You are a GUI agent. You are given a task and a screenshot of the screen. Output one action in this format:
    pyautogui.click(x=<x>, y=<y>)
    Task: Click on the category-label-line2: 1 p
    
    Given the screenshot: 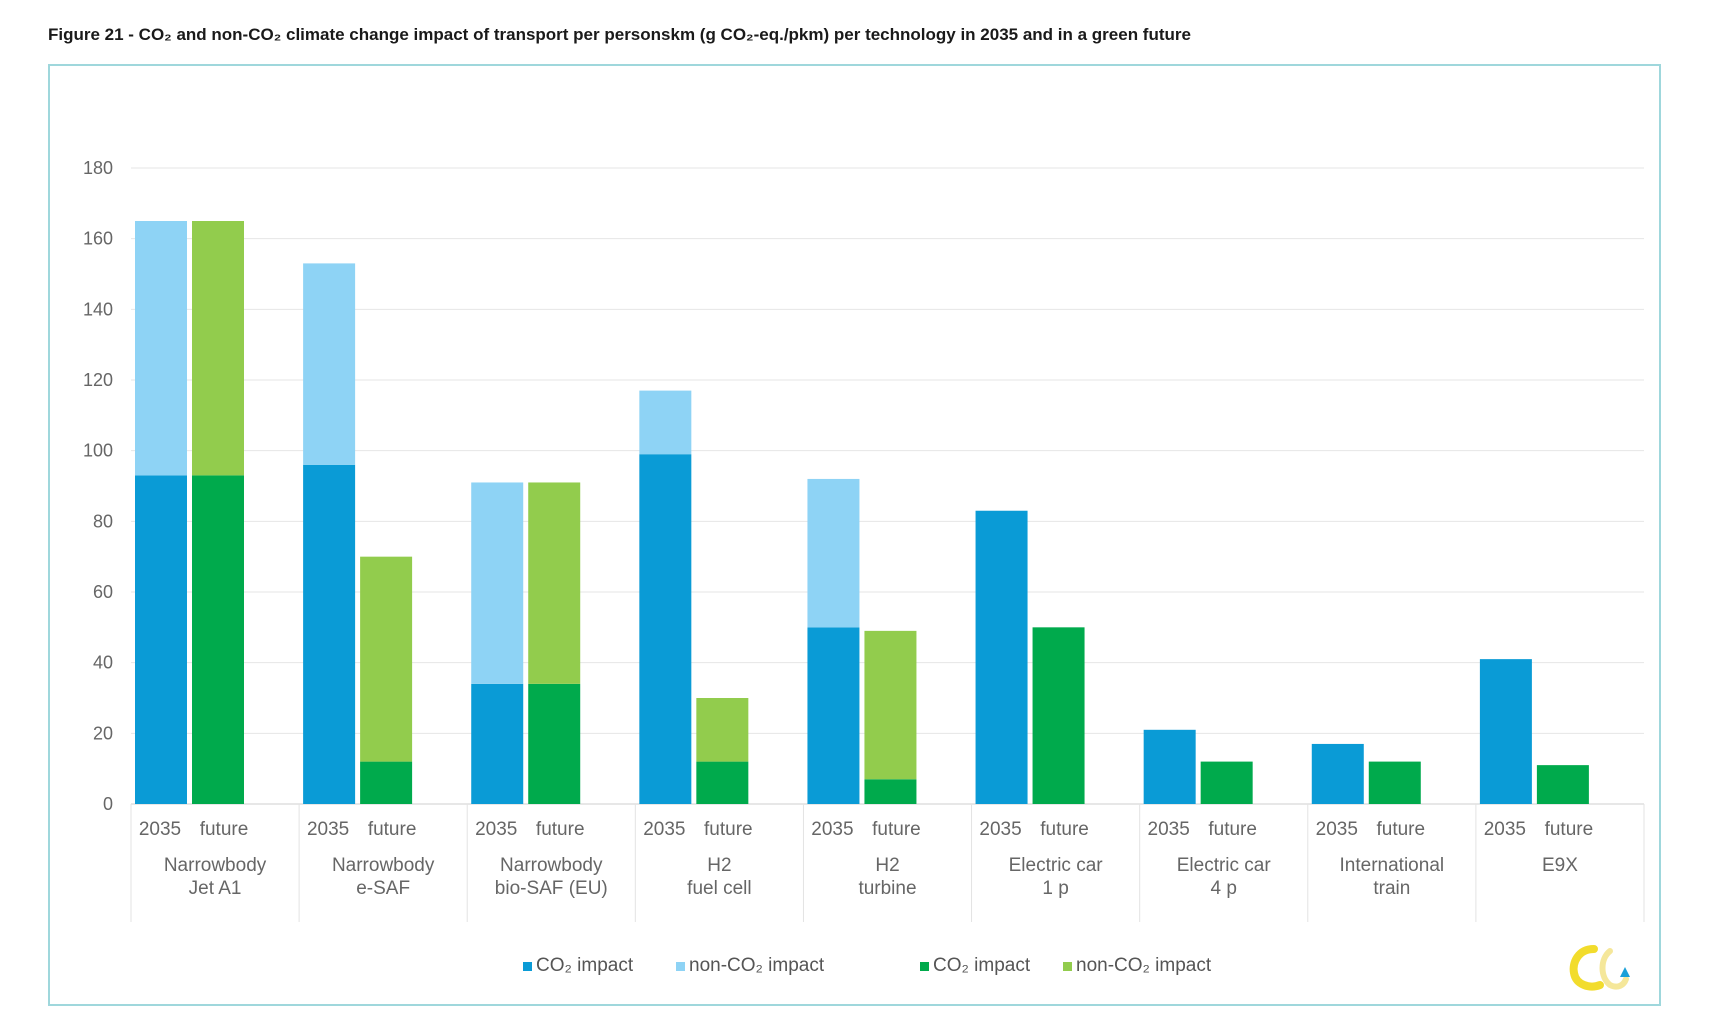 What is the action you would take?
    pyautogui.click(x=1055, y=888)
    